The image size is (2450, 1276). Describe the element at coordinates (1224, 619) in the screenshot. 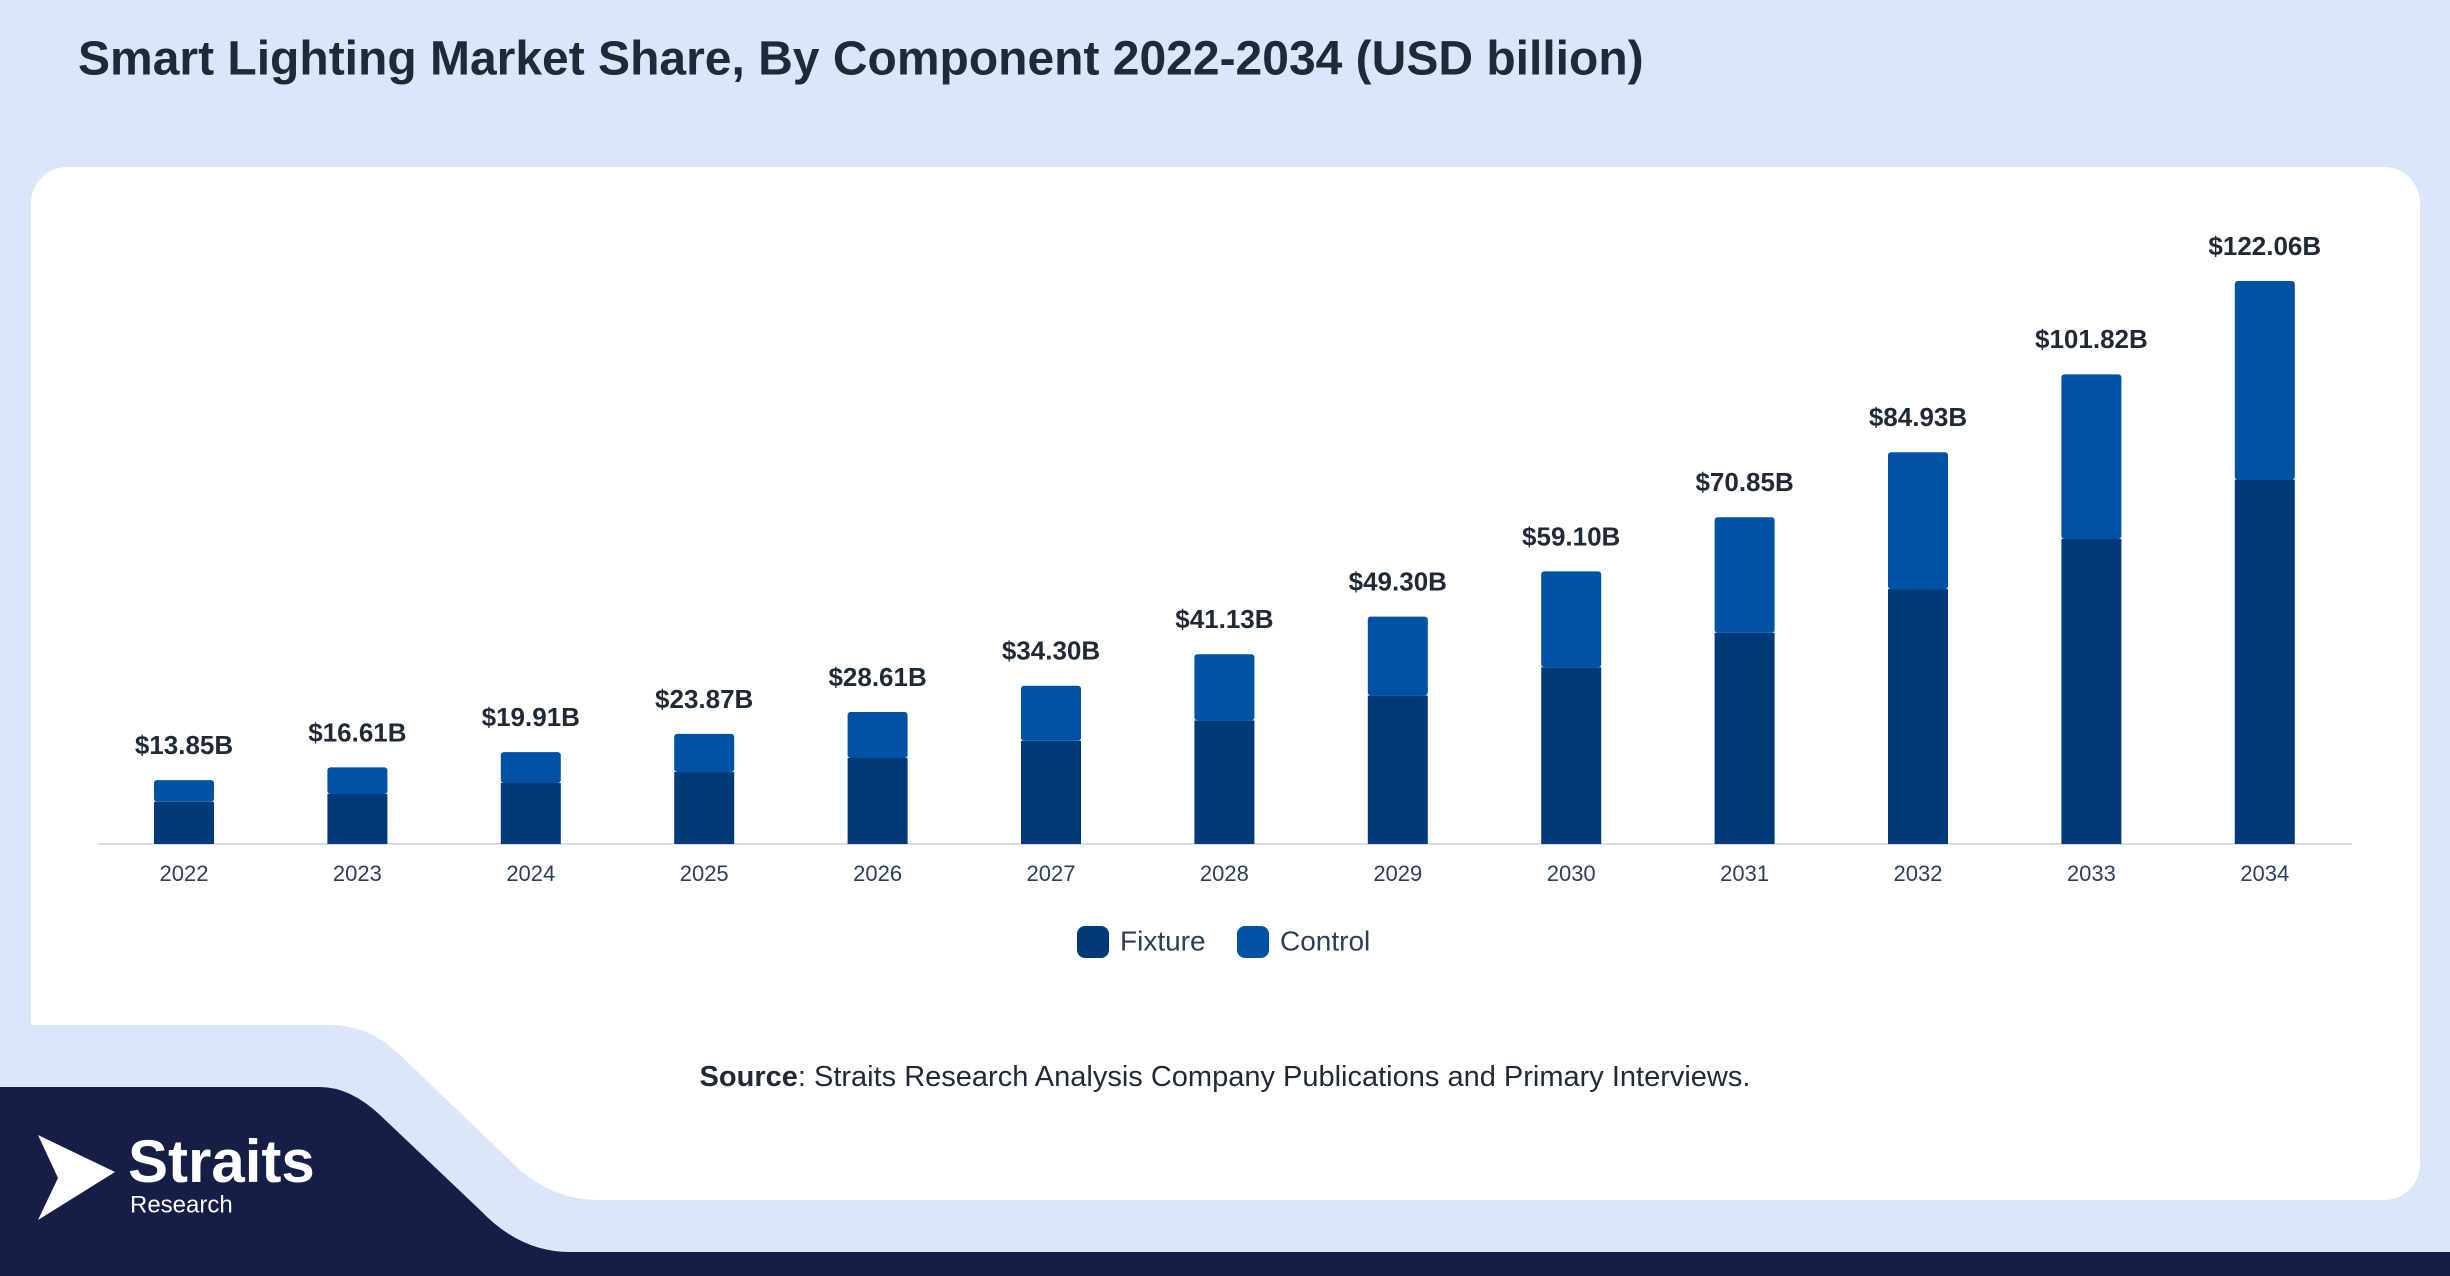

I see `total-label: $41.13B` at that location.